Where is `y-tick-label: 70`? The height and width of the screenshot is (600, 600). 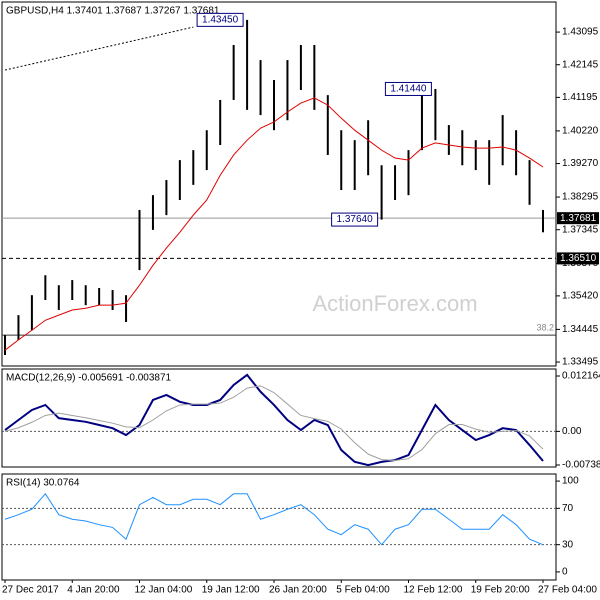
y-tick-label: 70 is located at coordinates (568, 508).